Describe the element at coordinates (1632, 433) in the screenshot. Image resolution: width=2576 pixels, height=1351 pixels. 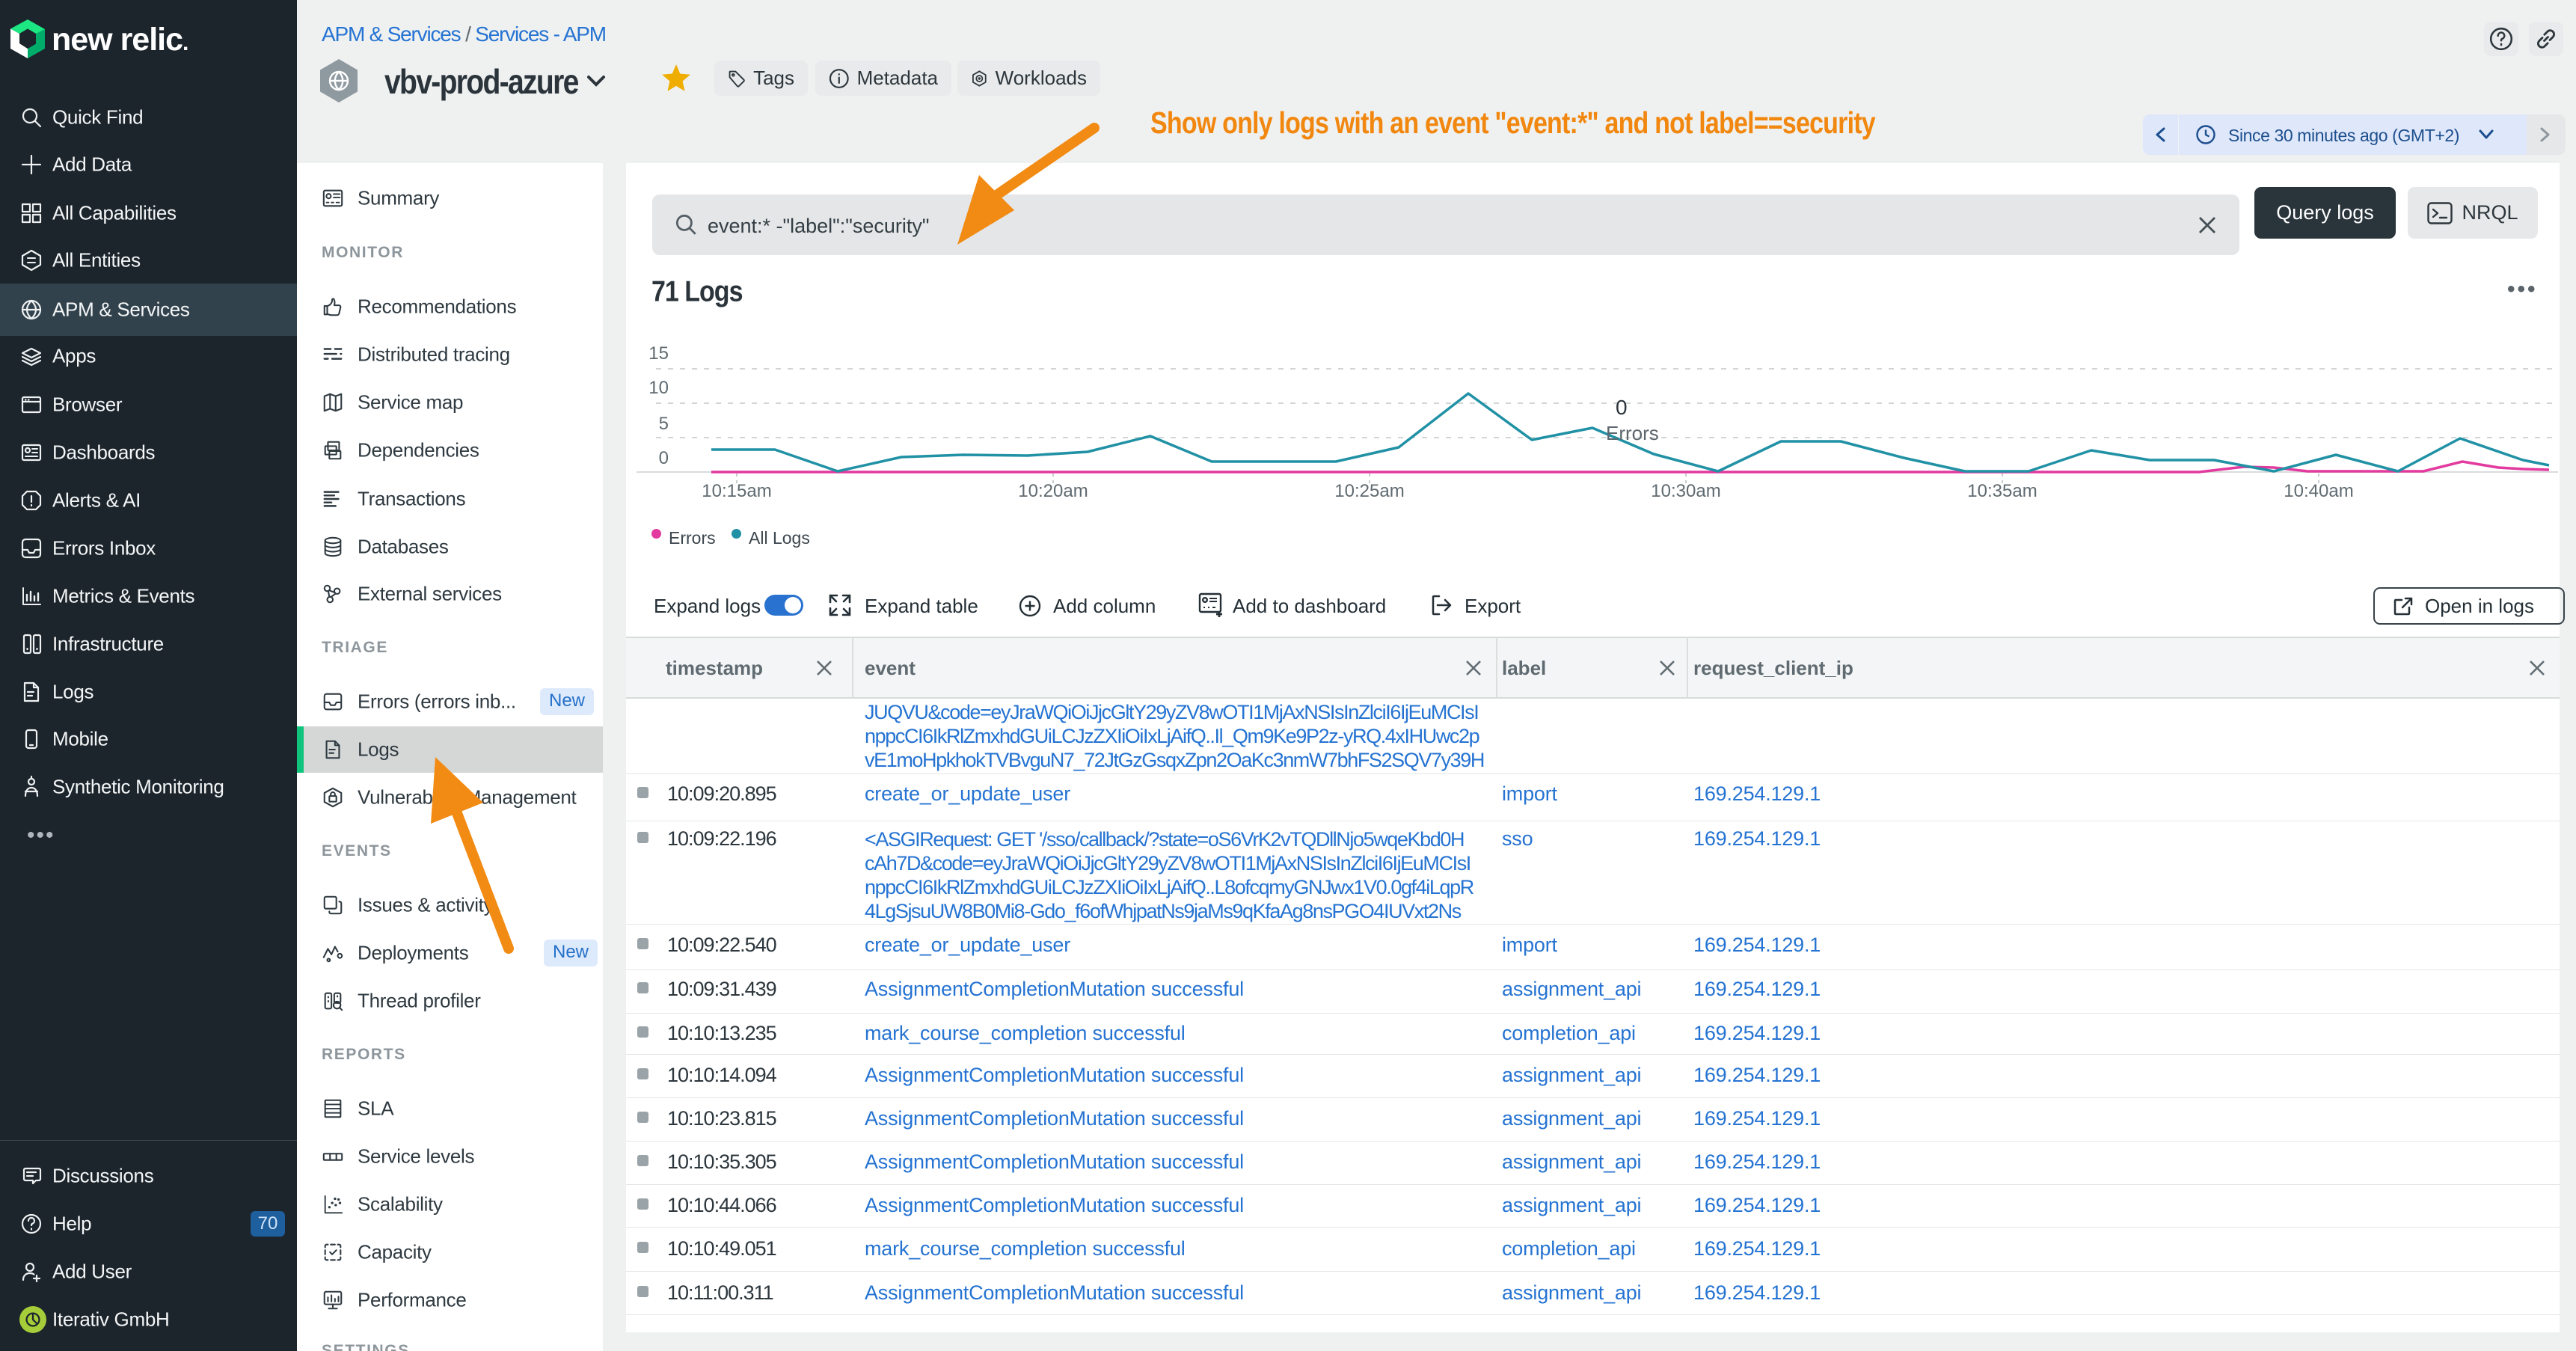
I see `svg-text: Errors` at that location.